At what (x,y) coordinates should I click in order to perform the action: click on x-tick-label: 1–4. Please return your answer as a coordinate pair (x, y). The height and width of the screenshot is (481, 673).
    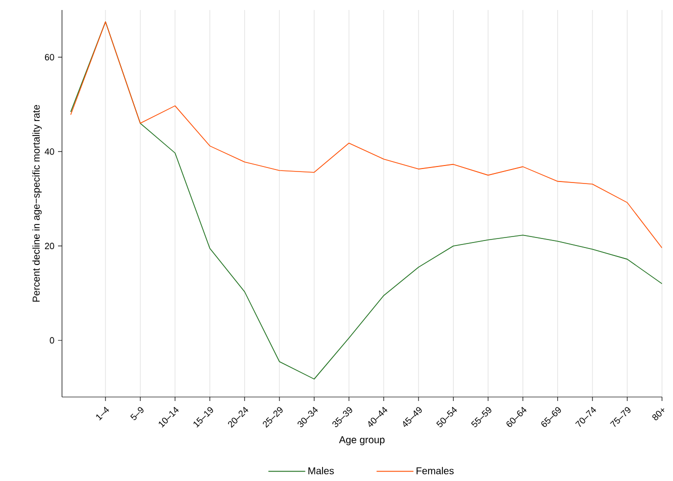
    Looking at the image, I should click on (103, 413).